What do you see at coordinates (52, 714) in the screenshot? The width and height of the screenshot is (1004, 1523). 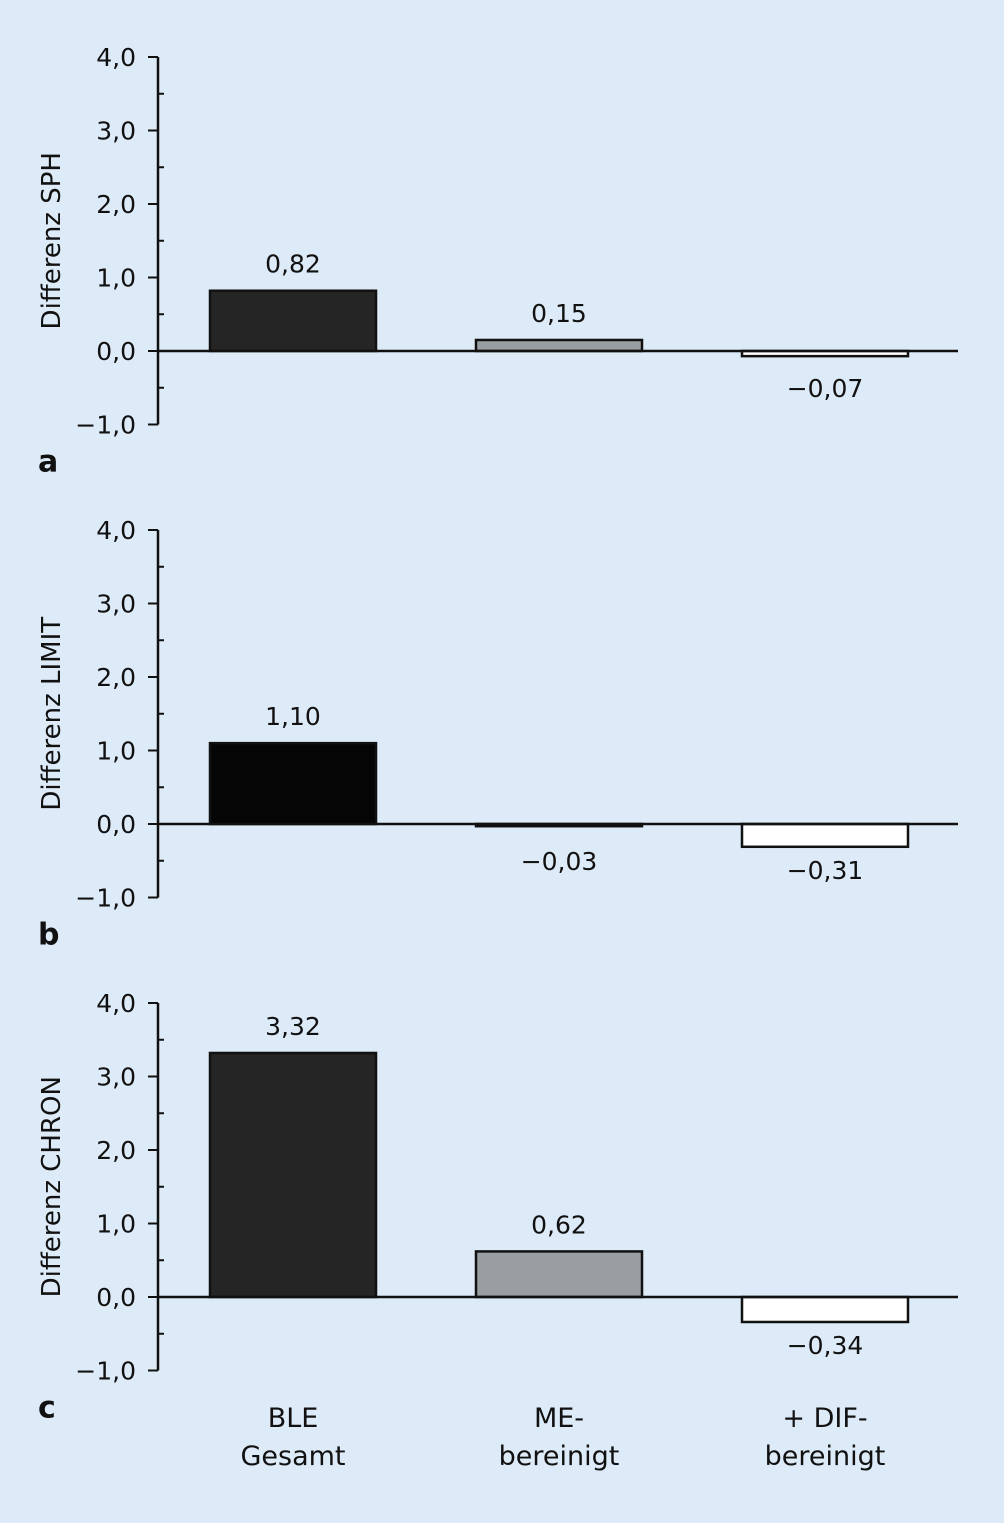 I see `y-axis-title: Differenz LIMIT` at bounding box center [52, 714].